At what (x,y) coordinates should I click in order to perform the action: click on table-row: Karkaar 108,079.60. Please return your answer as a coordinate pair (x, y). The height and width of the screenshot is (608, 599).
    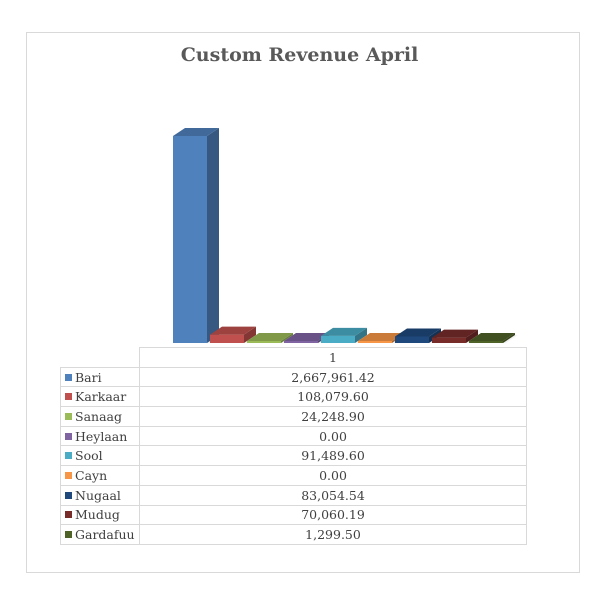
    Looking at the image, I should click on (293, 397).